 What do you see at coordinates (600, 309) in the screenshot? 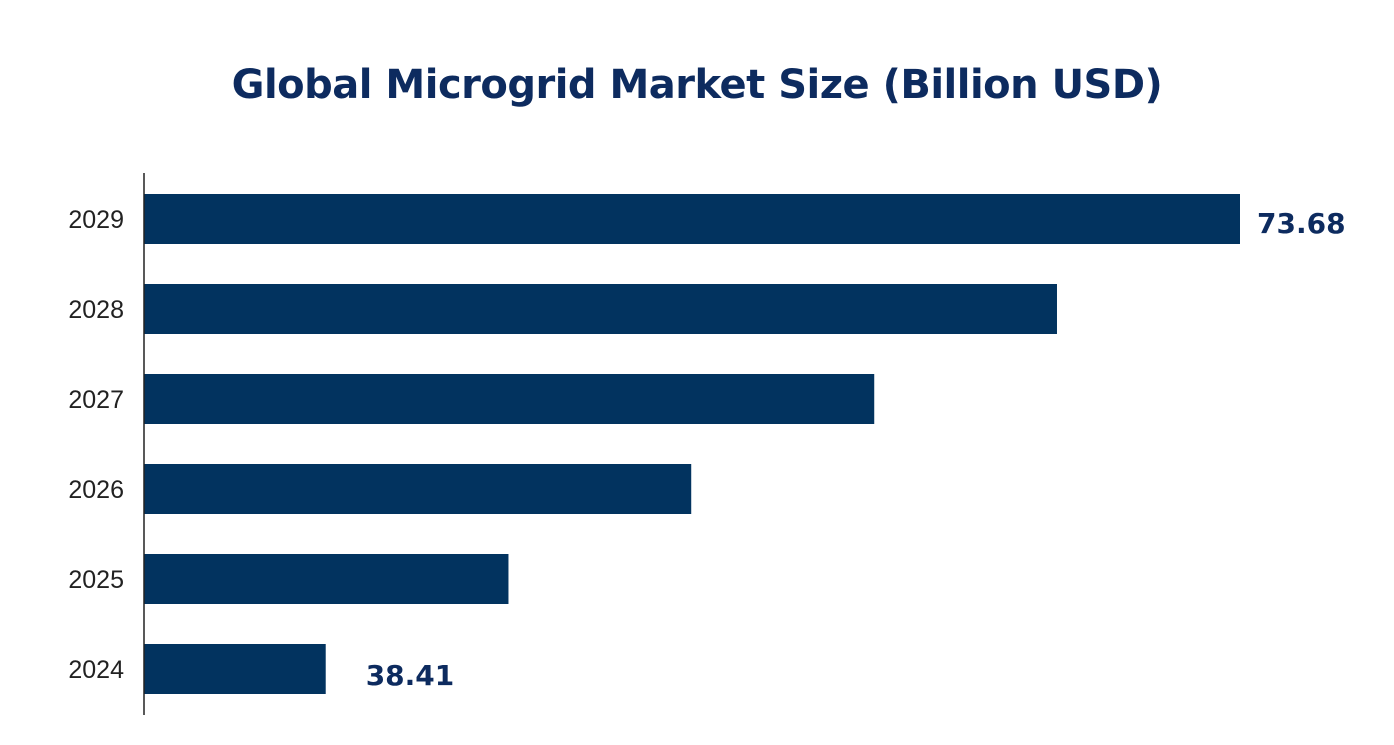
I see `bar-2028` at bounding box center [600, 309].